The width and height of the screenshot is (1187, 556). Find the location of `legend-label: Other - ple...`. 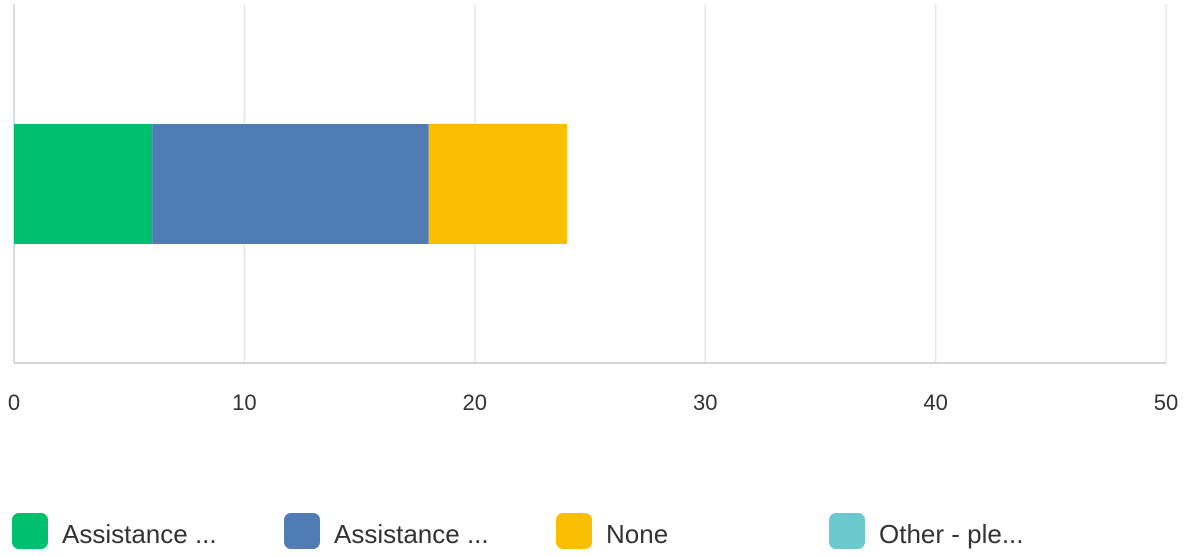

legend-label: Other - ple... is located at coordinates (951, 534).